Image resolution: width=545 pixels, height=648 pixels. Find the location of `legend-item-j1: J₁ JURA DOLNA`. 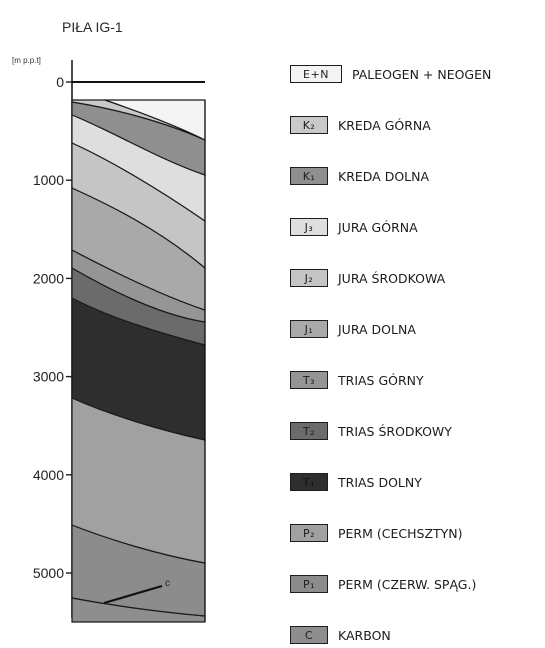

legend-item-j1: J₁ JURA DOLNA is located at coordinates (353, 329).